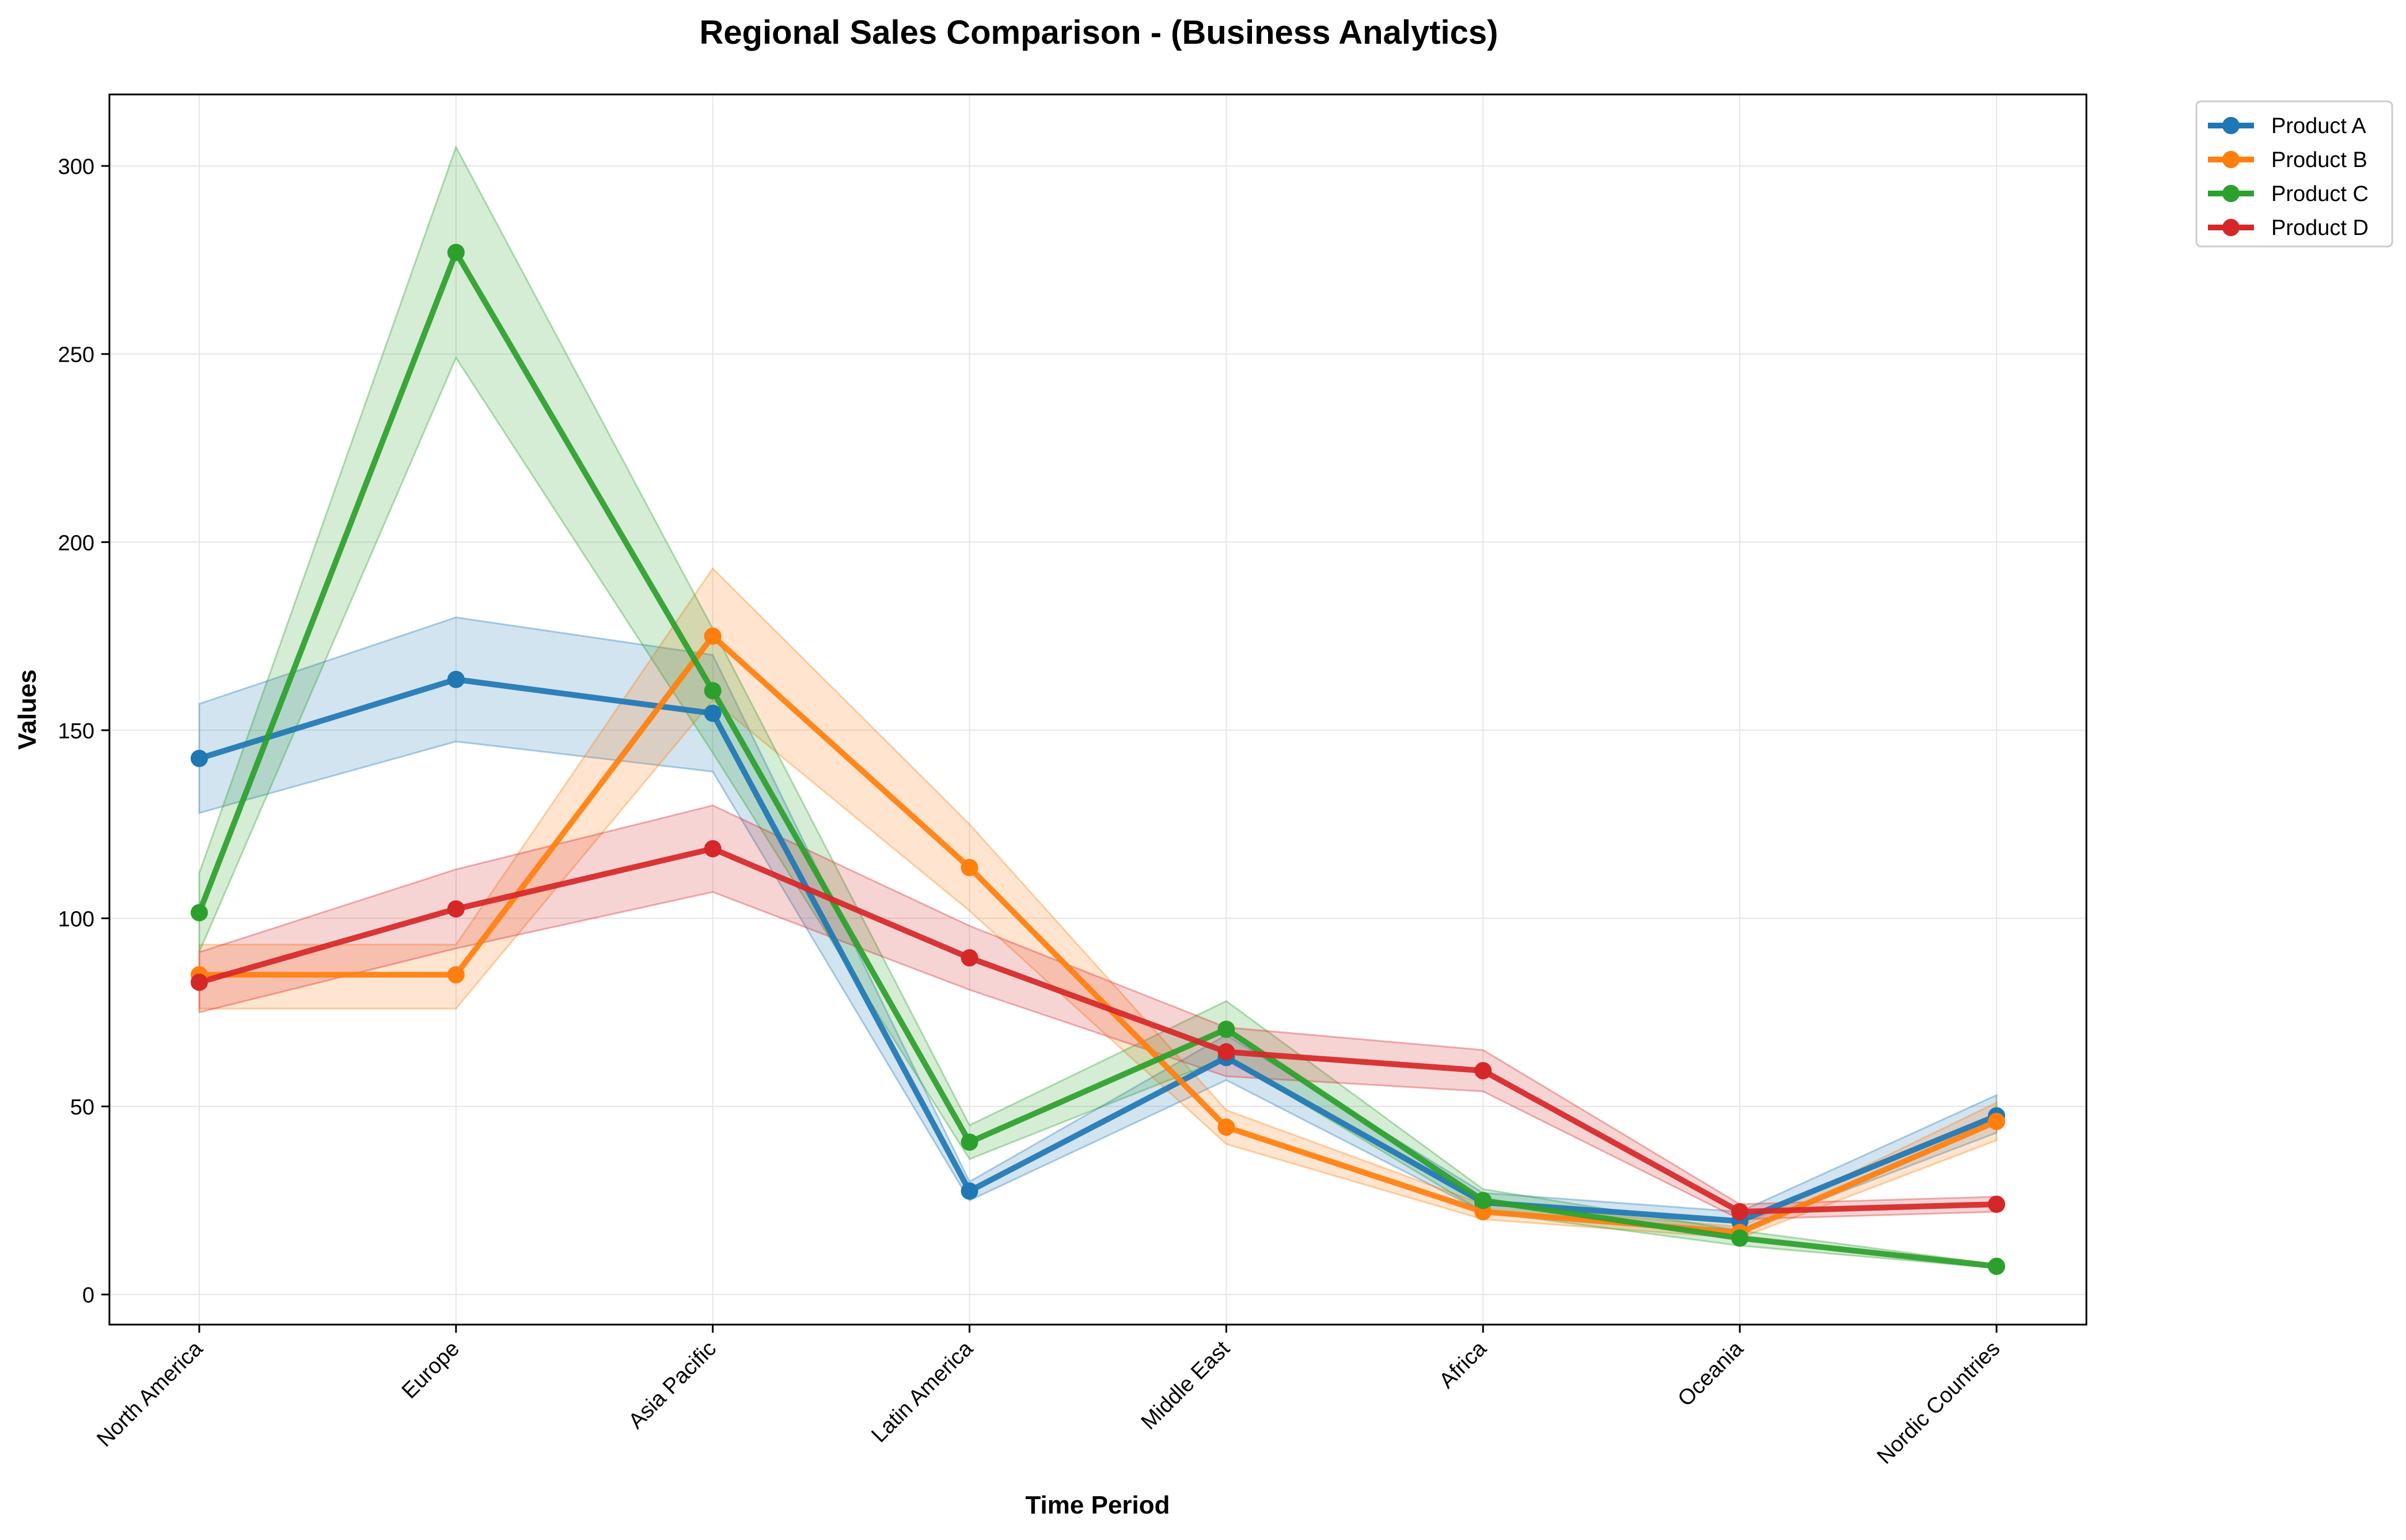 This screenshot has width=2406, height=1540. What do you see at coordinates (456, 909) in the screenshot?
I see `point-product-d-europe` at bounding box center [456, 909].